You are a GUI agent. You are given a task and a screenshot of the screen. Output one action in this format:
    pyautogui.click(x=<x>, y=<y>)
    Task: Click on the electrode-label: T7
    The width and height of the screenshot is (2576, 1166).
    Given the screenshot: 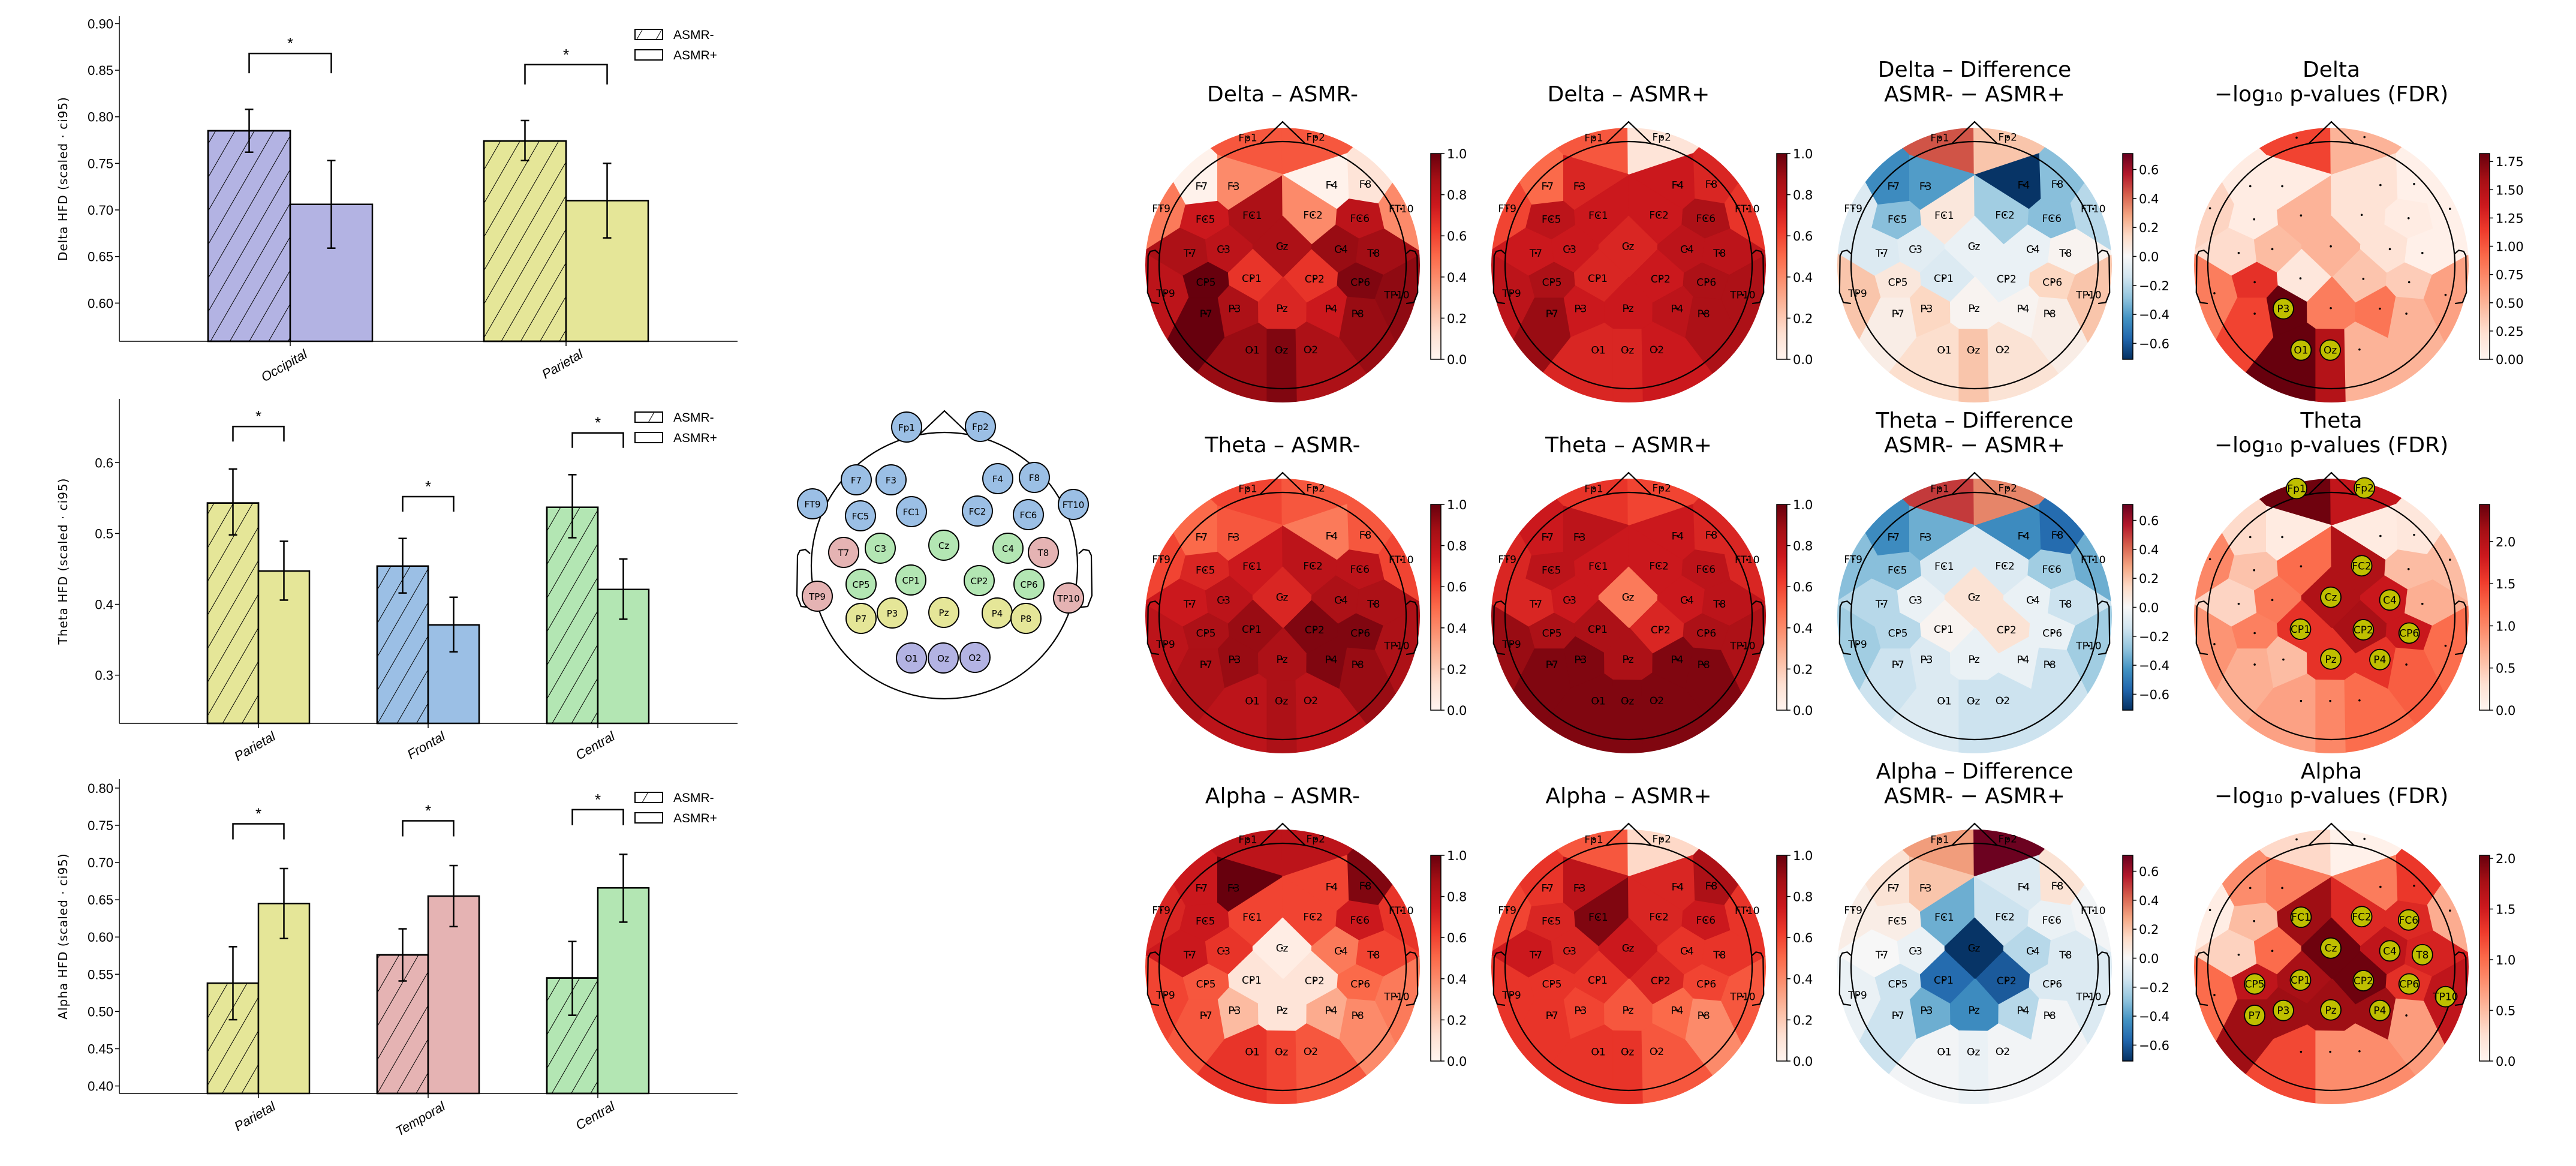 What is the action you would take?
    pyautogui.click(x=1189, y=955)
    